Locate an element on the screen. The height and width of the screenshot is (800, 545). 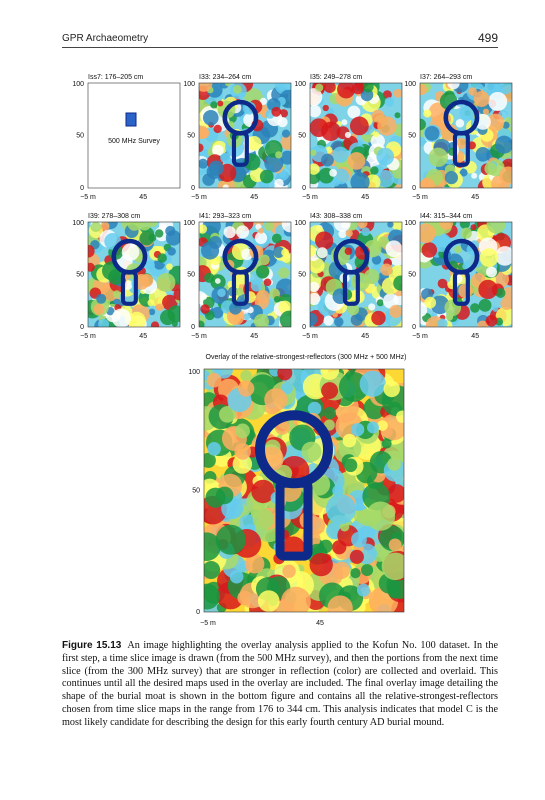
panel-title: I41: 293–323 cm is located at coordinates (225, 216).